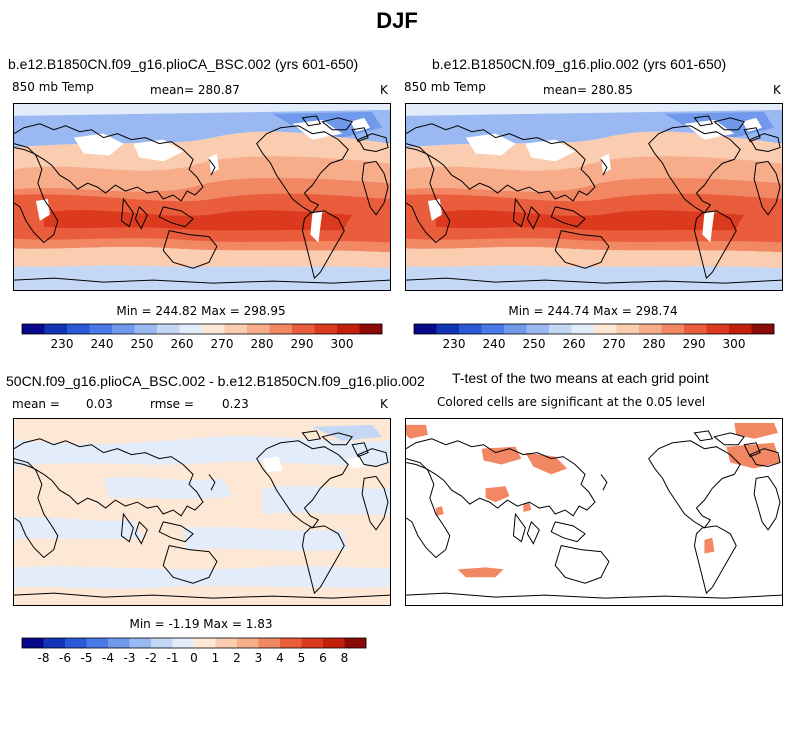 This screenshot has width=794, height=733. I want to click on colorbar2-tick-label: 240, so click(494, 344).